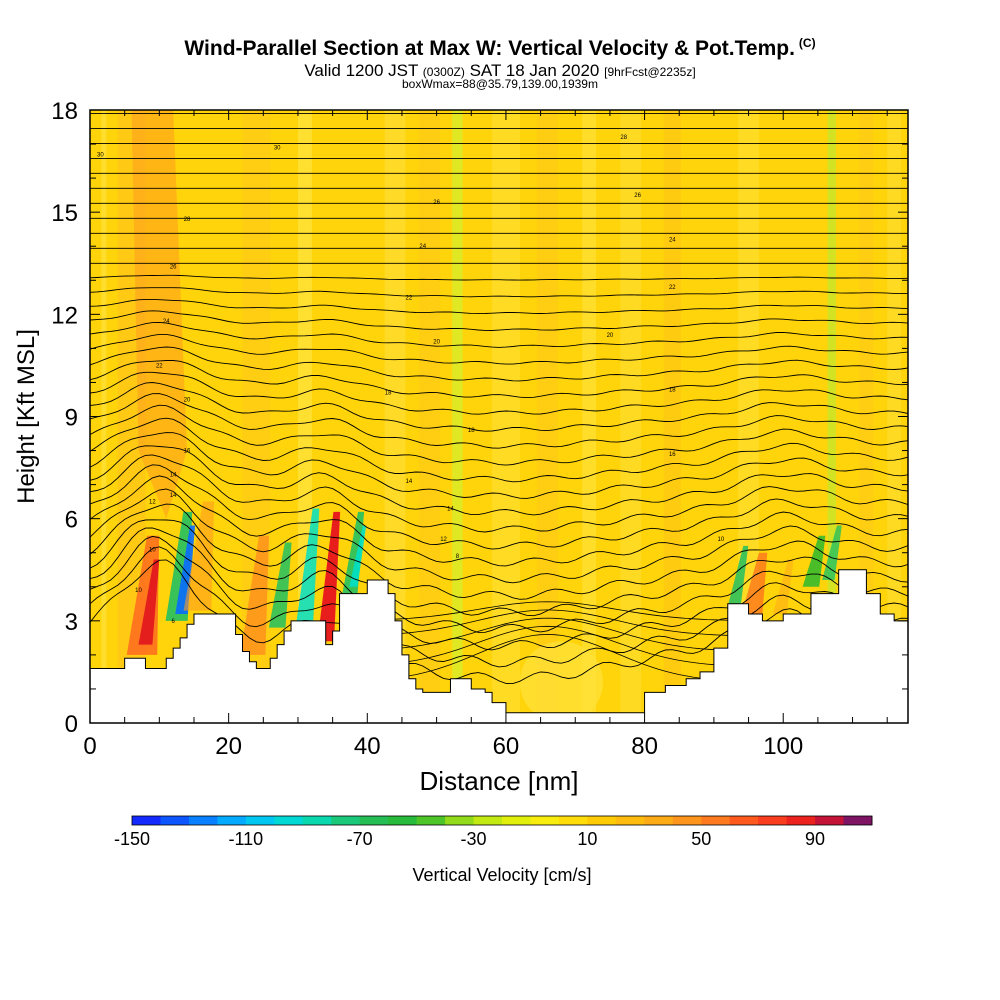  I want to click on x-tick-label: 20, so click(228, 746).